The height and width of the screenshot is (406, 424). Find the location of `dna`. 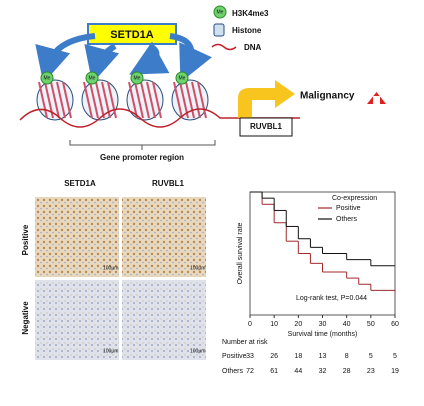

dna is located at coordinates (159, 118).